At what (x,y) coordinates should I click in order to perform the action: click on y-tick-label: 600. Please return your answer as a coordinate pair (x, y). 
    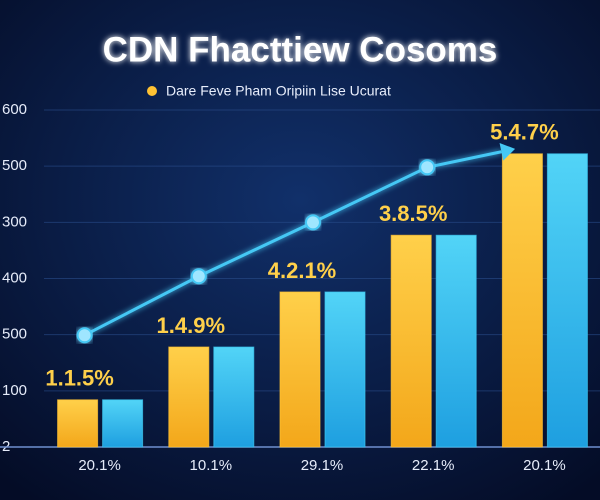
    Looking at the image, I should click on (14, 109).